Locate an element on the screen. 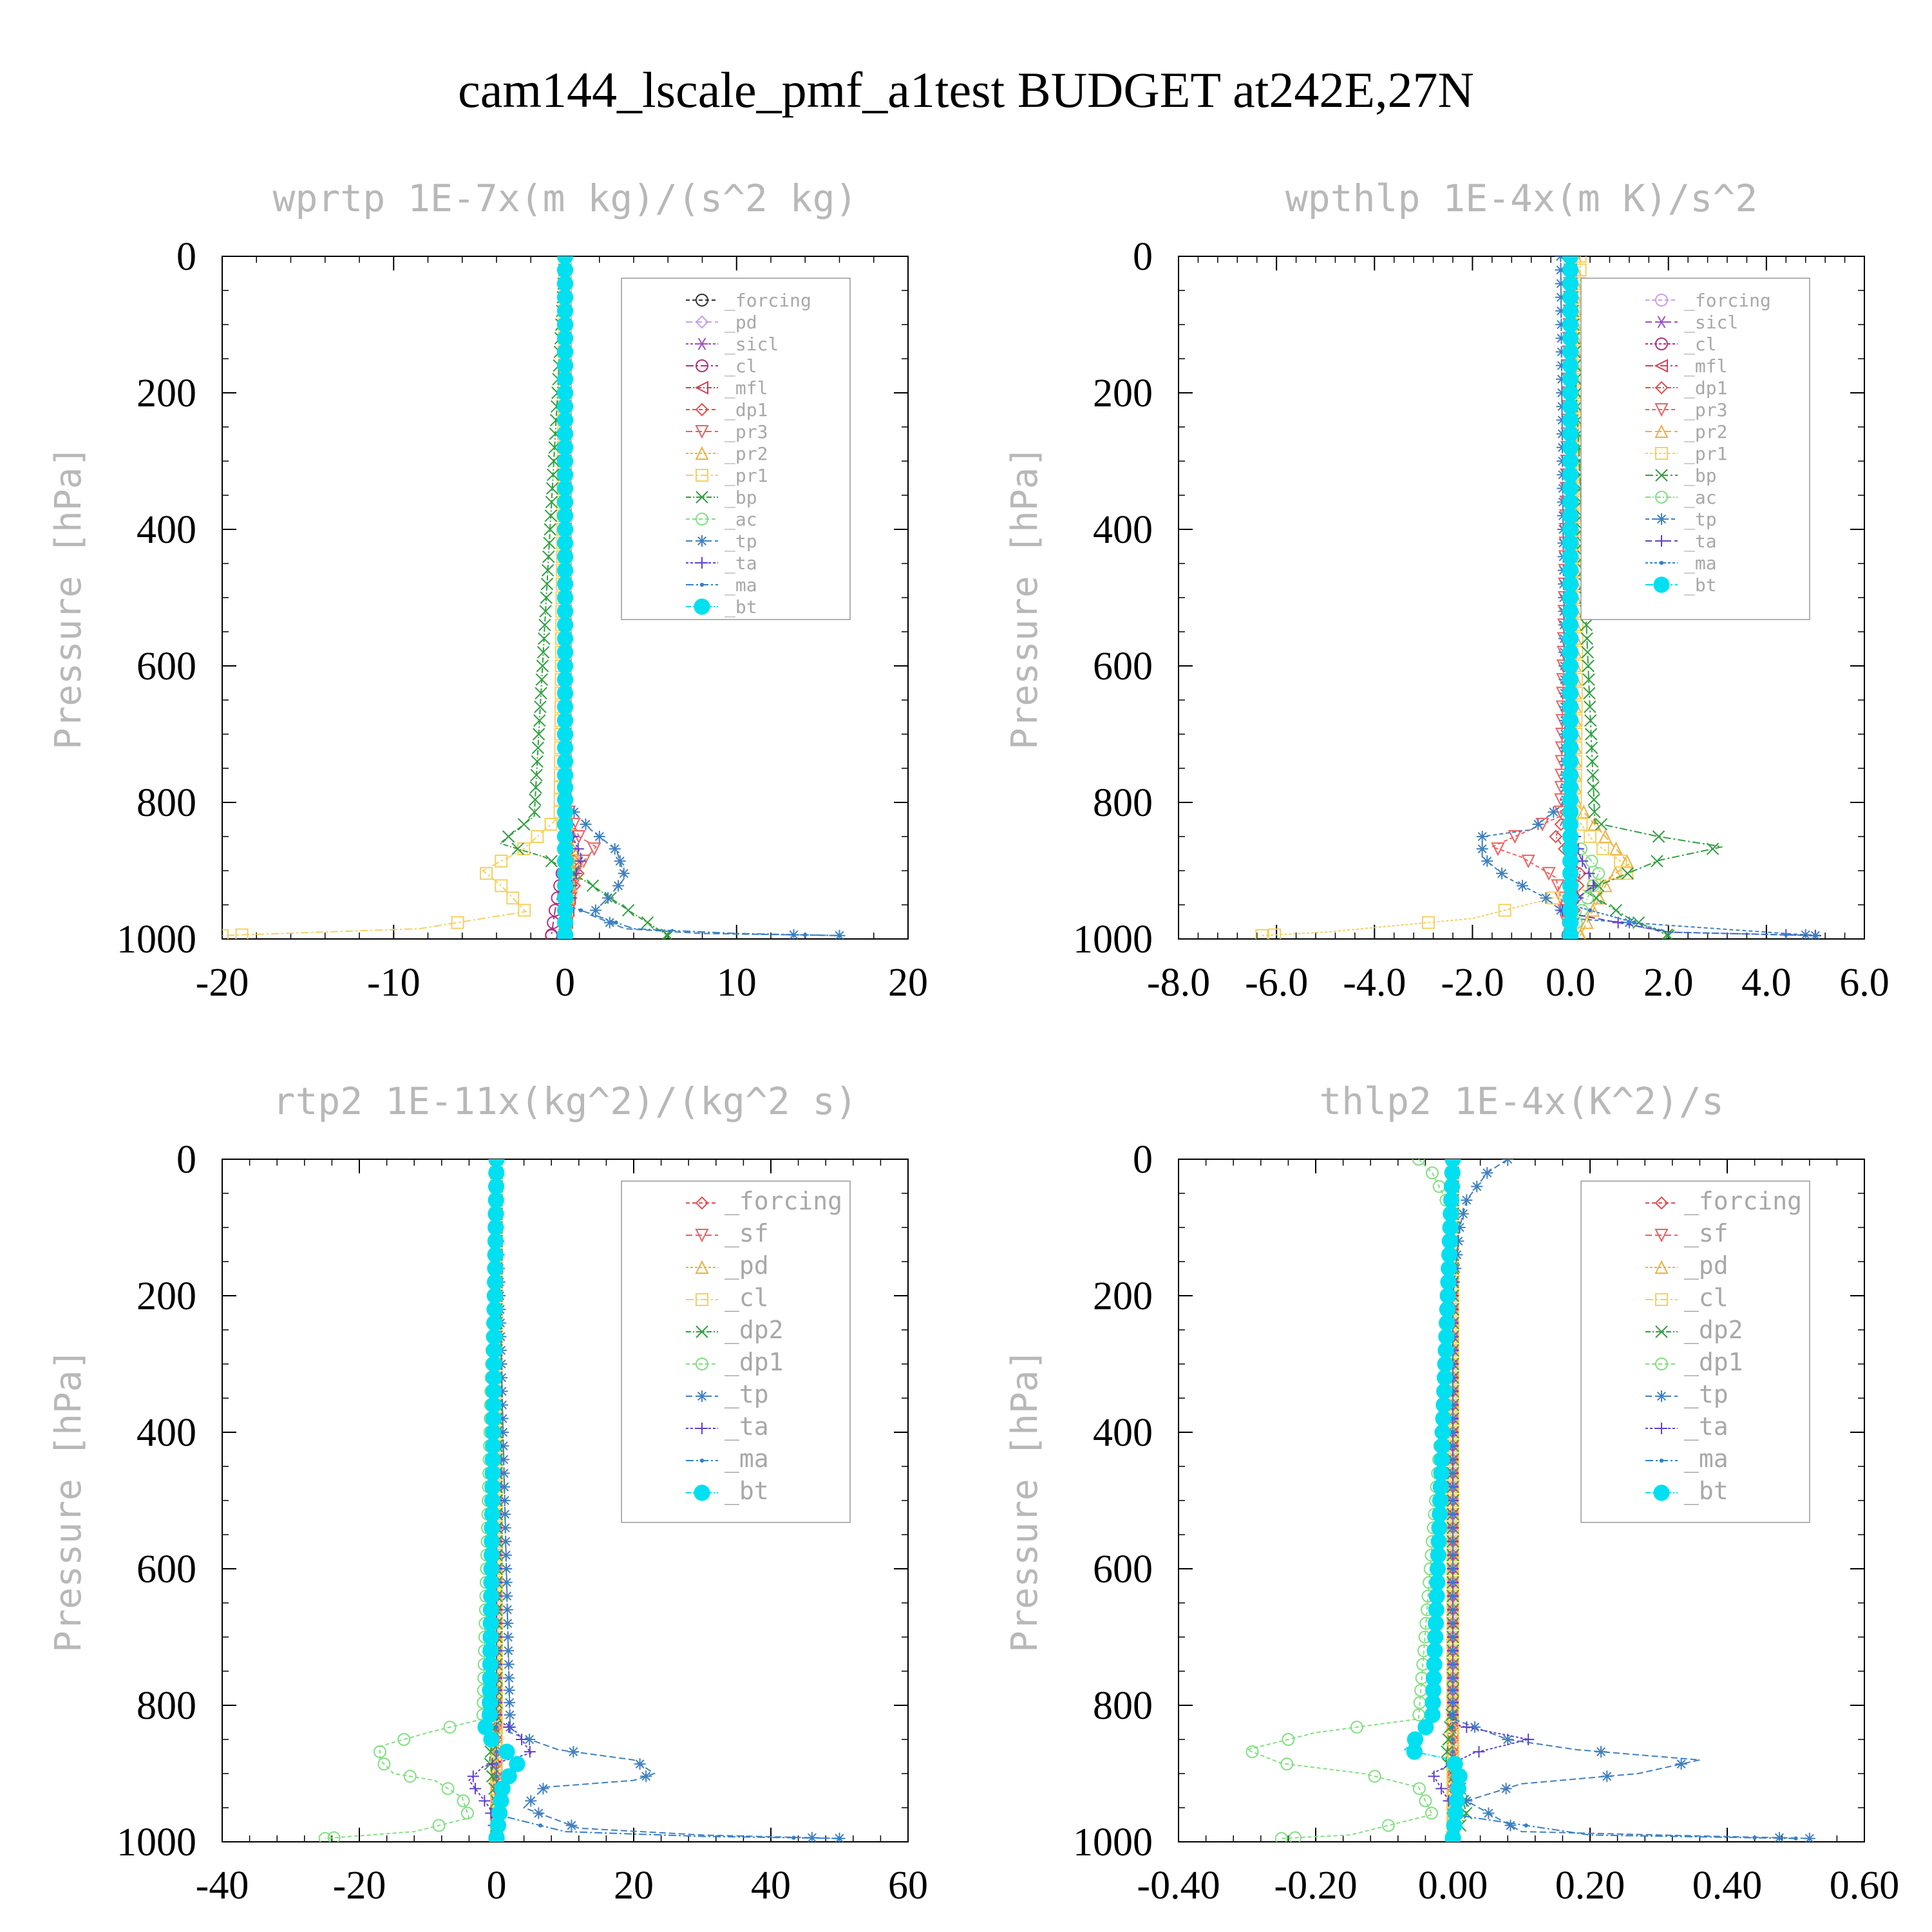 The image size is (1932, 1932). legend-label: _tp is located at coordinates (1700, 520).